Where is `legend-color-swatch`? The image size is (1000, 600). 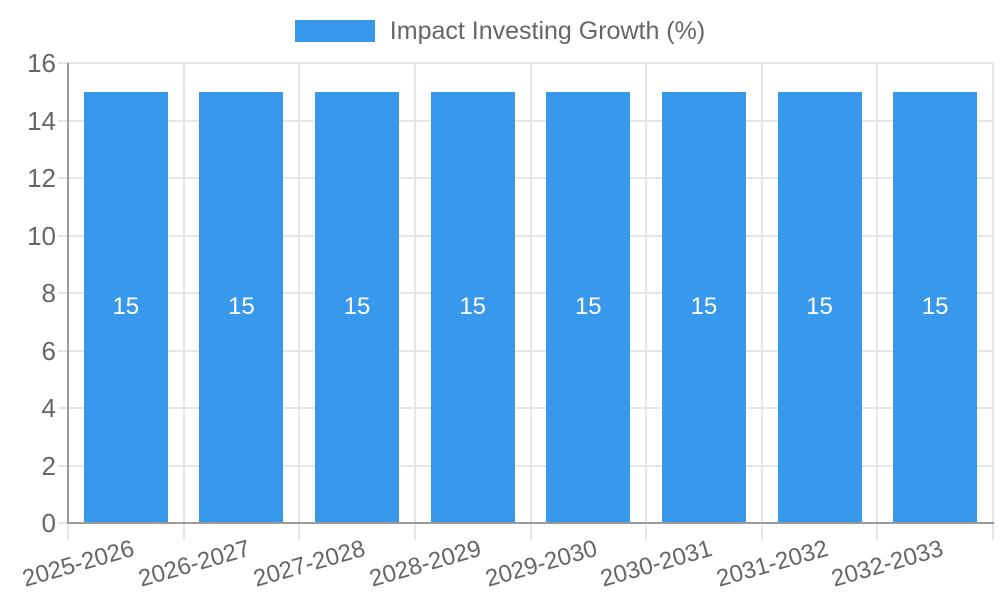 legend-color-swatch is located at coordinates (334, 31).